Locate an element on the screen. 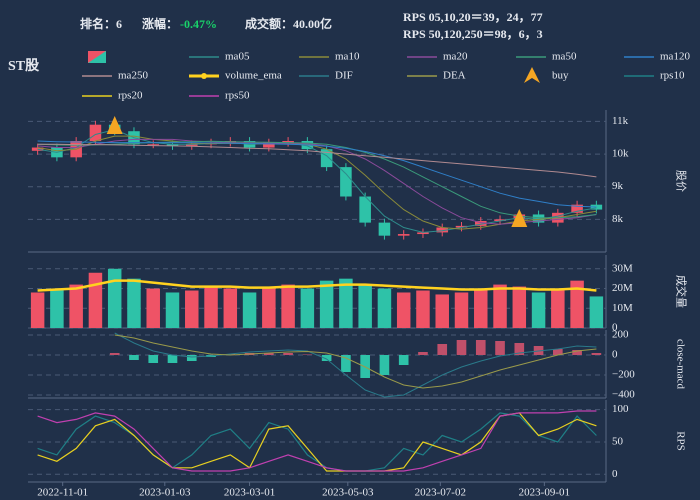 The image size is (700, 500). legend-label: rps50 is located at coordinates (237, 96).